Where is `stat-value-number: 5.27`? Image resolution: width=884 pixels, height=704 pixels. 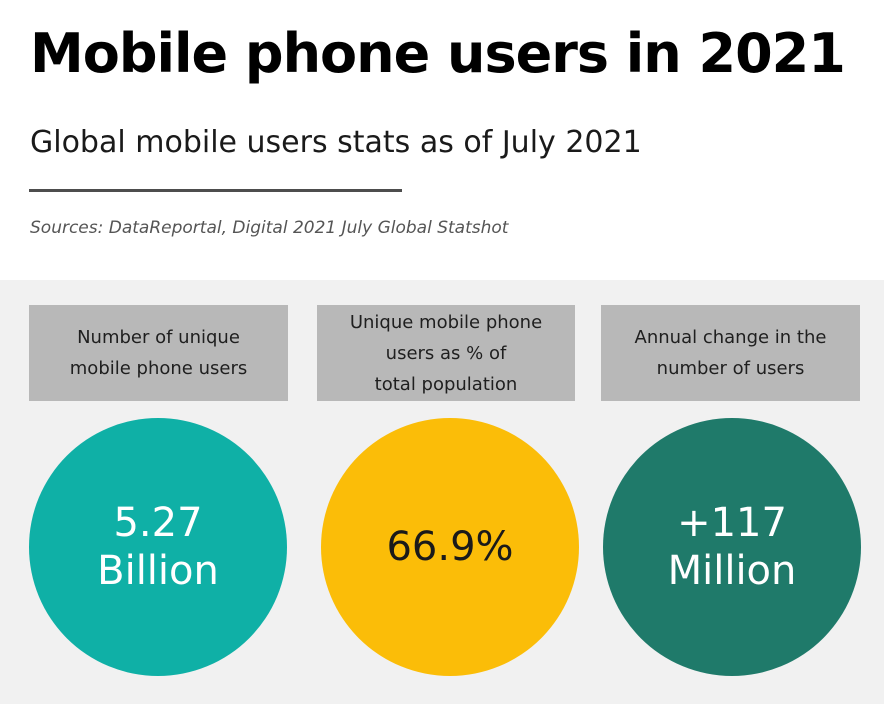 stat-value-number: 5.27 is located at coordinates (158, 523).